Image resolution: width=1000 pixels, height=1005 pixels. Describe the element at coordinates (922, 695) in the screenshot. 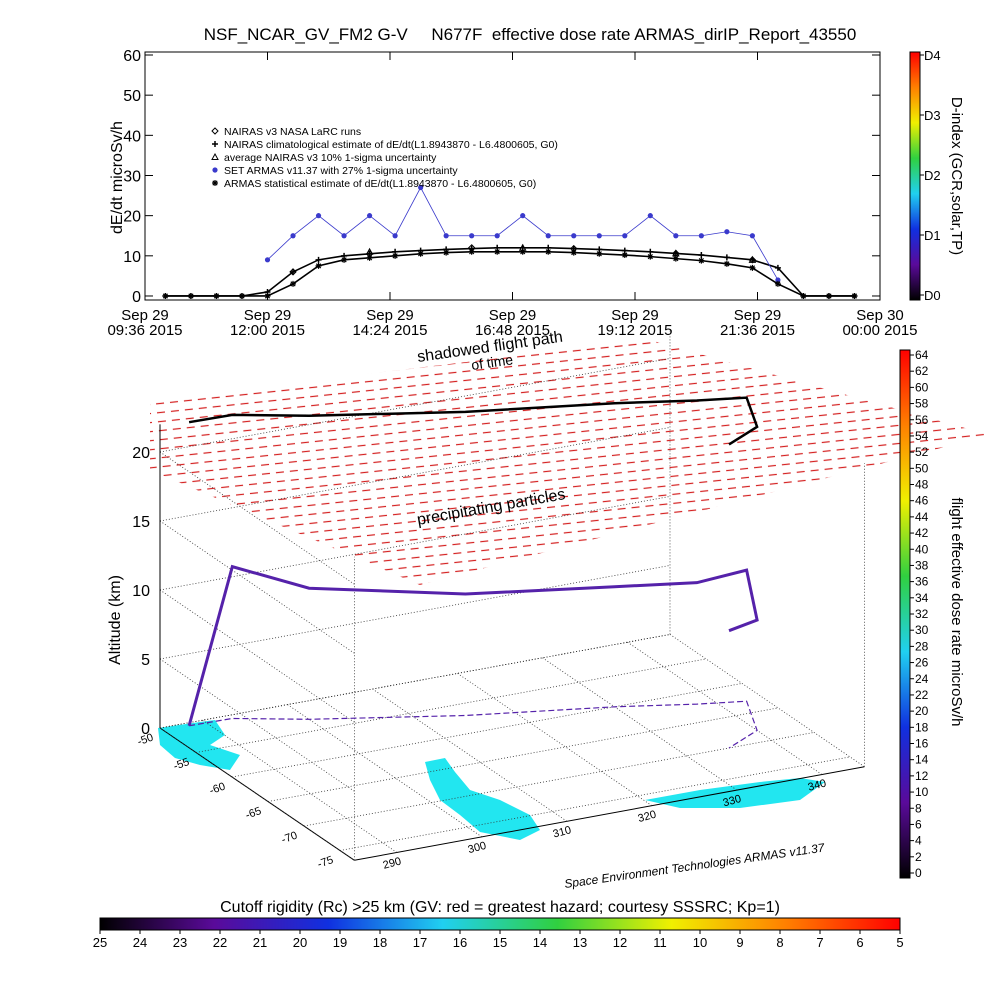

I see `colorbar-tick-label: 22` at that location.